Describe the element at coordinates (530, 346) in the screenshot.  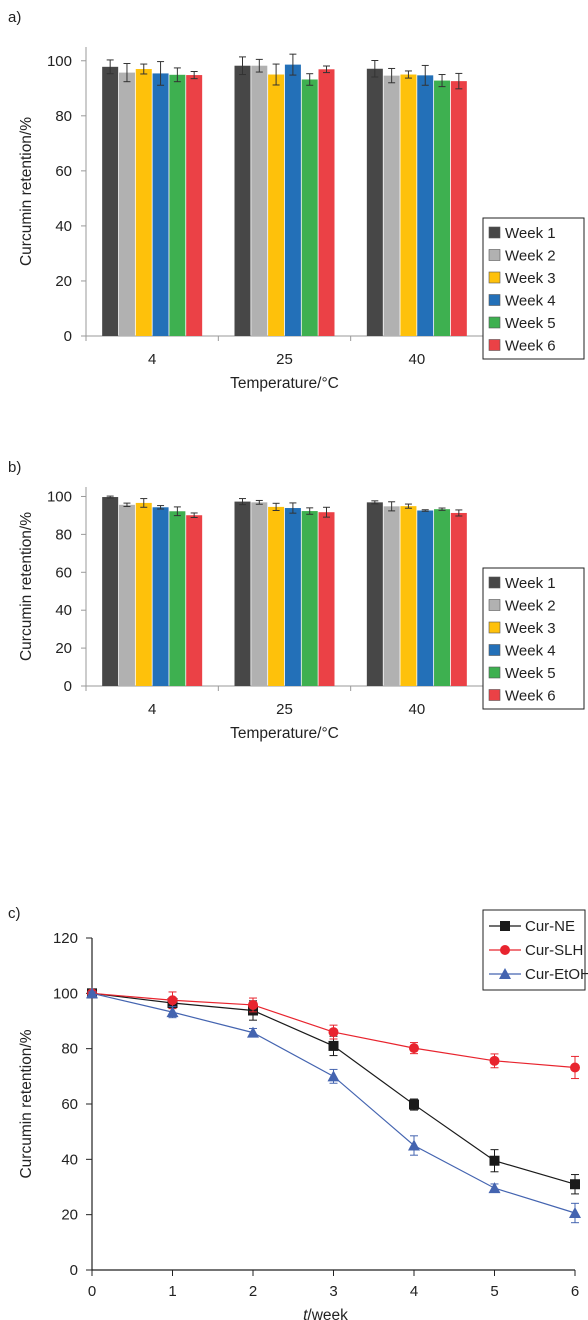
I see `legend-entry: Week 6` at that location.